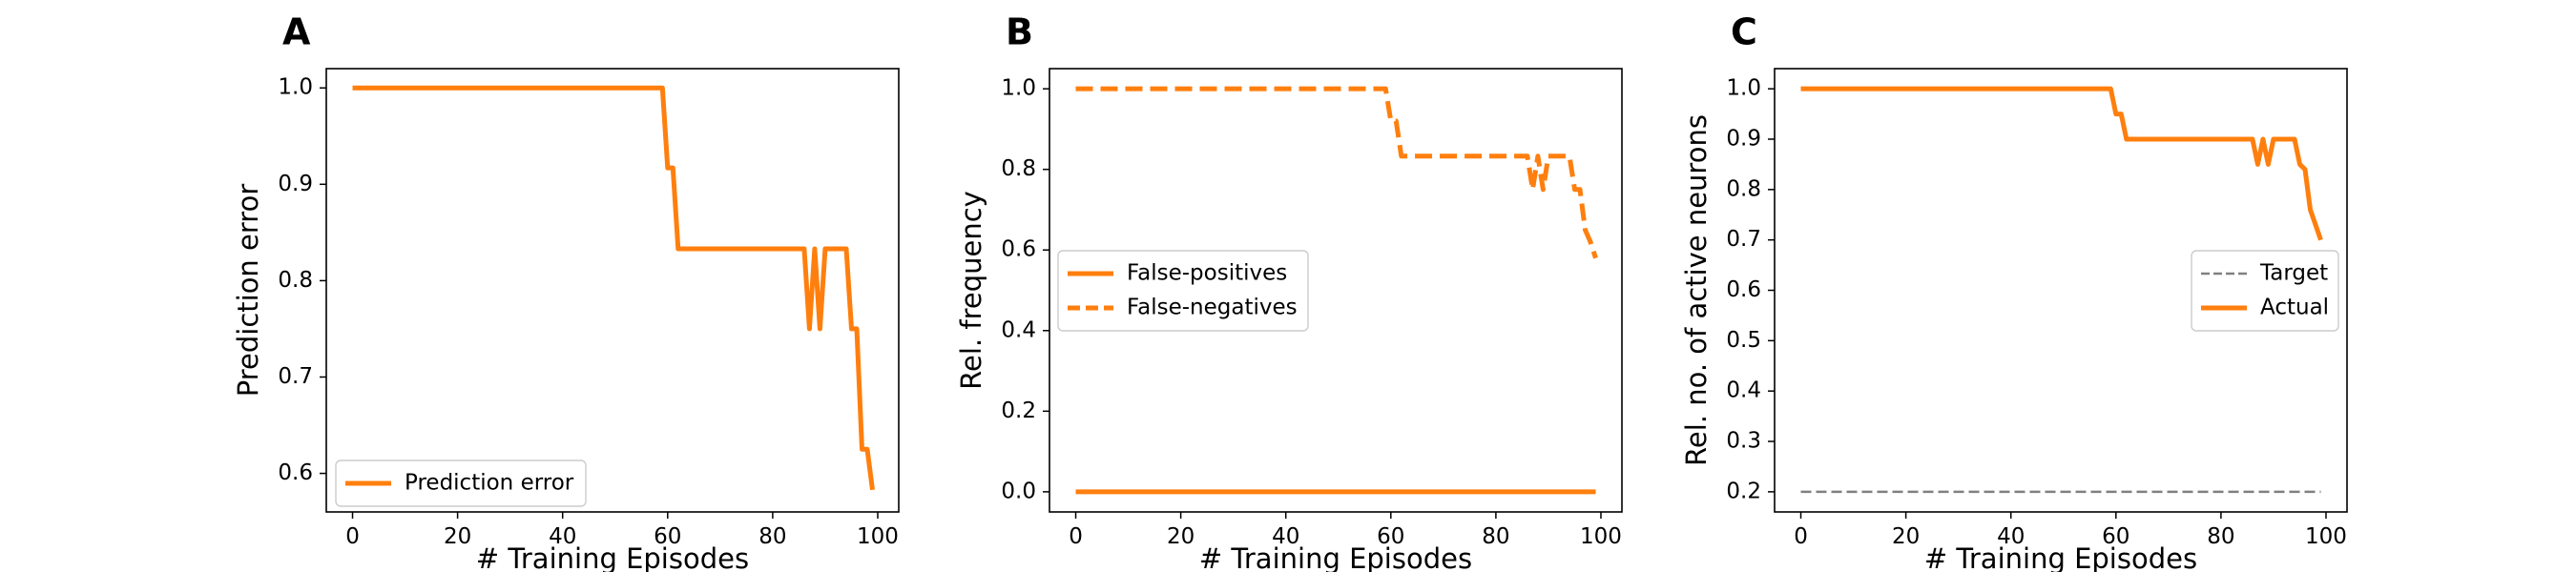 This screenshot has height=572, width=2576. Describe the element at coordinates (1696, 290) in the screenshot. I see `y-axis-label: Rel. no. of active neurons` at that location.